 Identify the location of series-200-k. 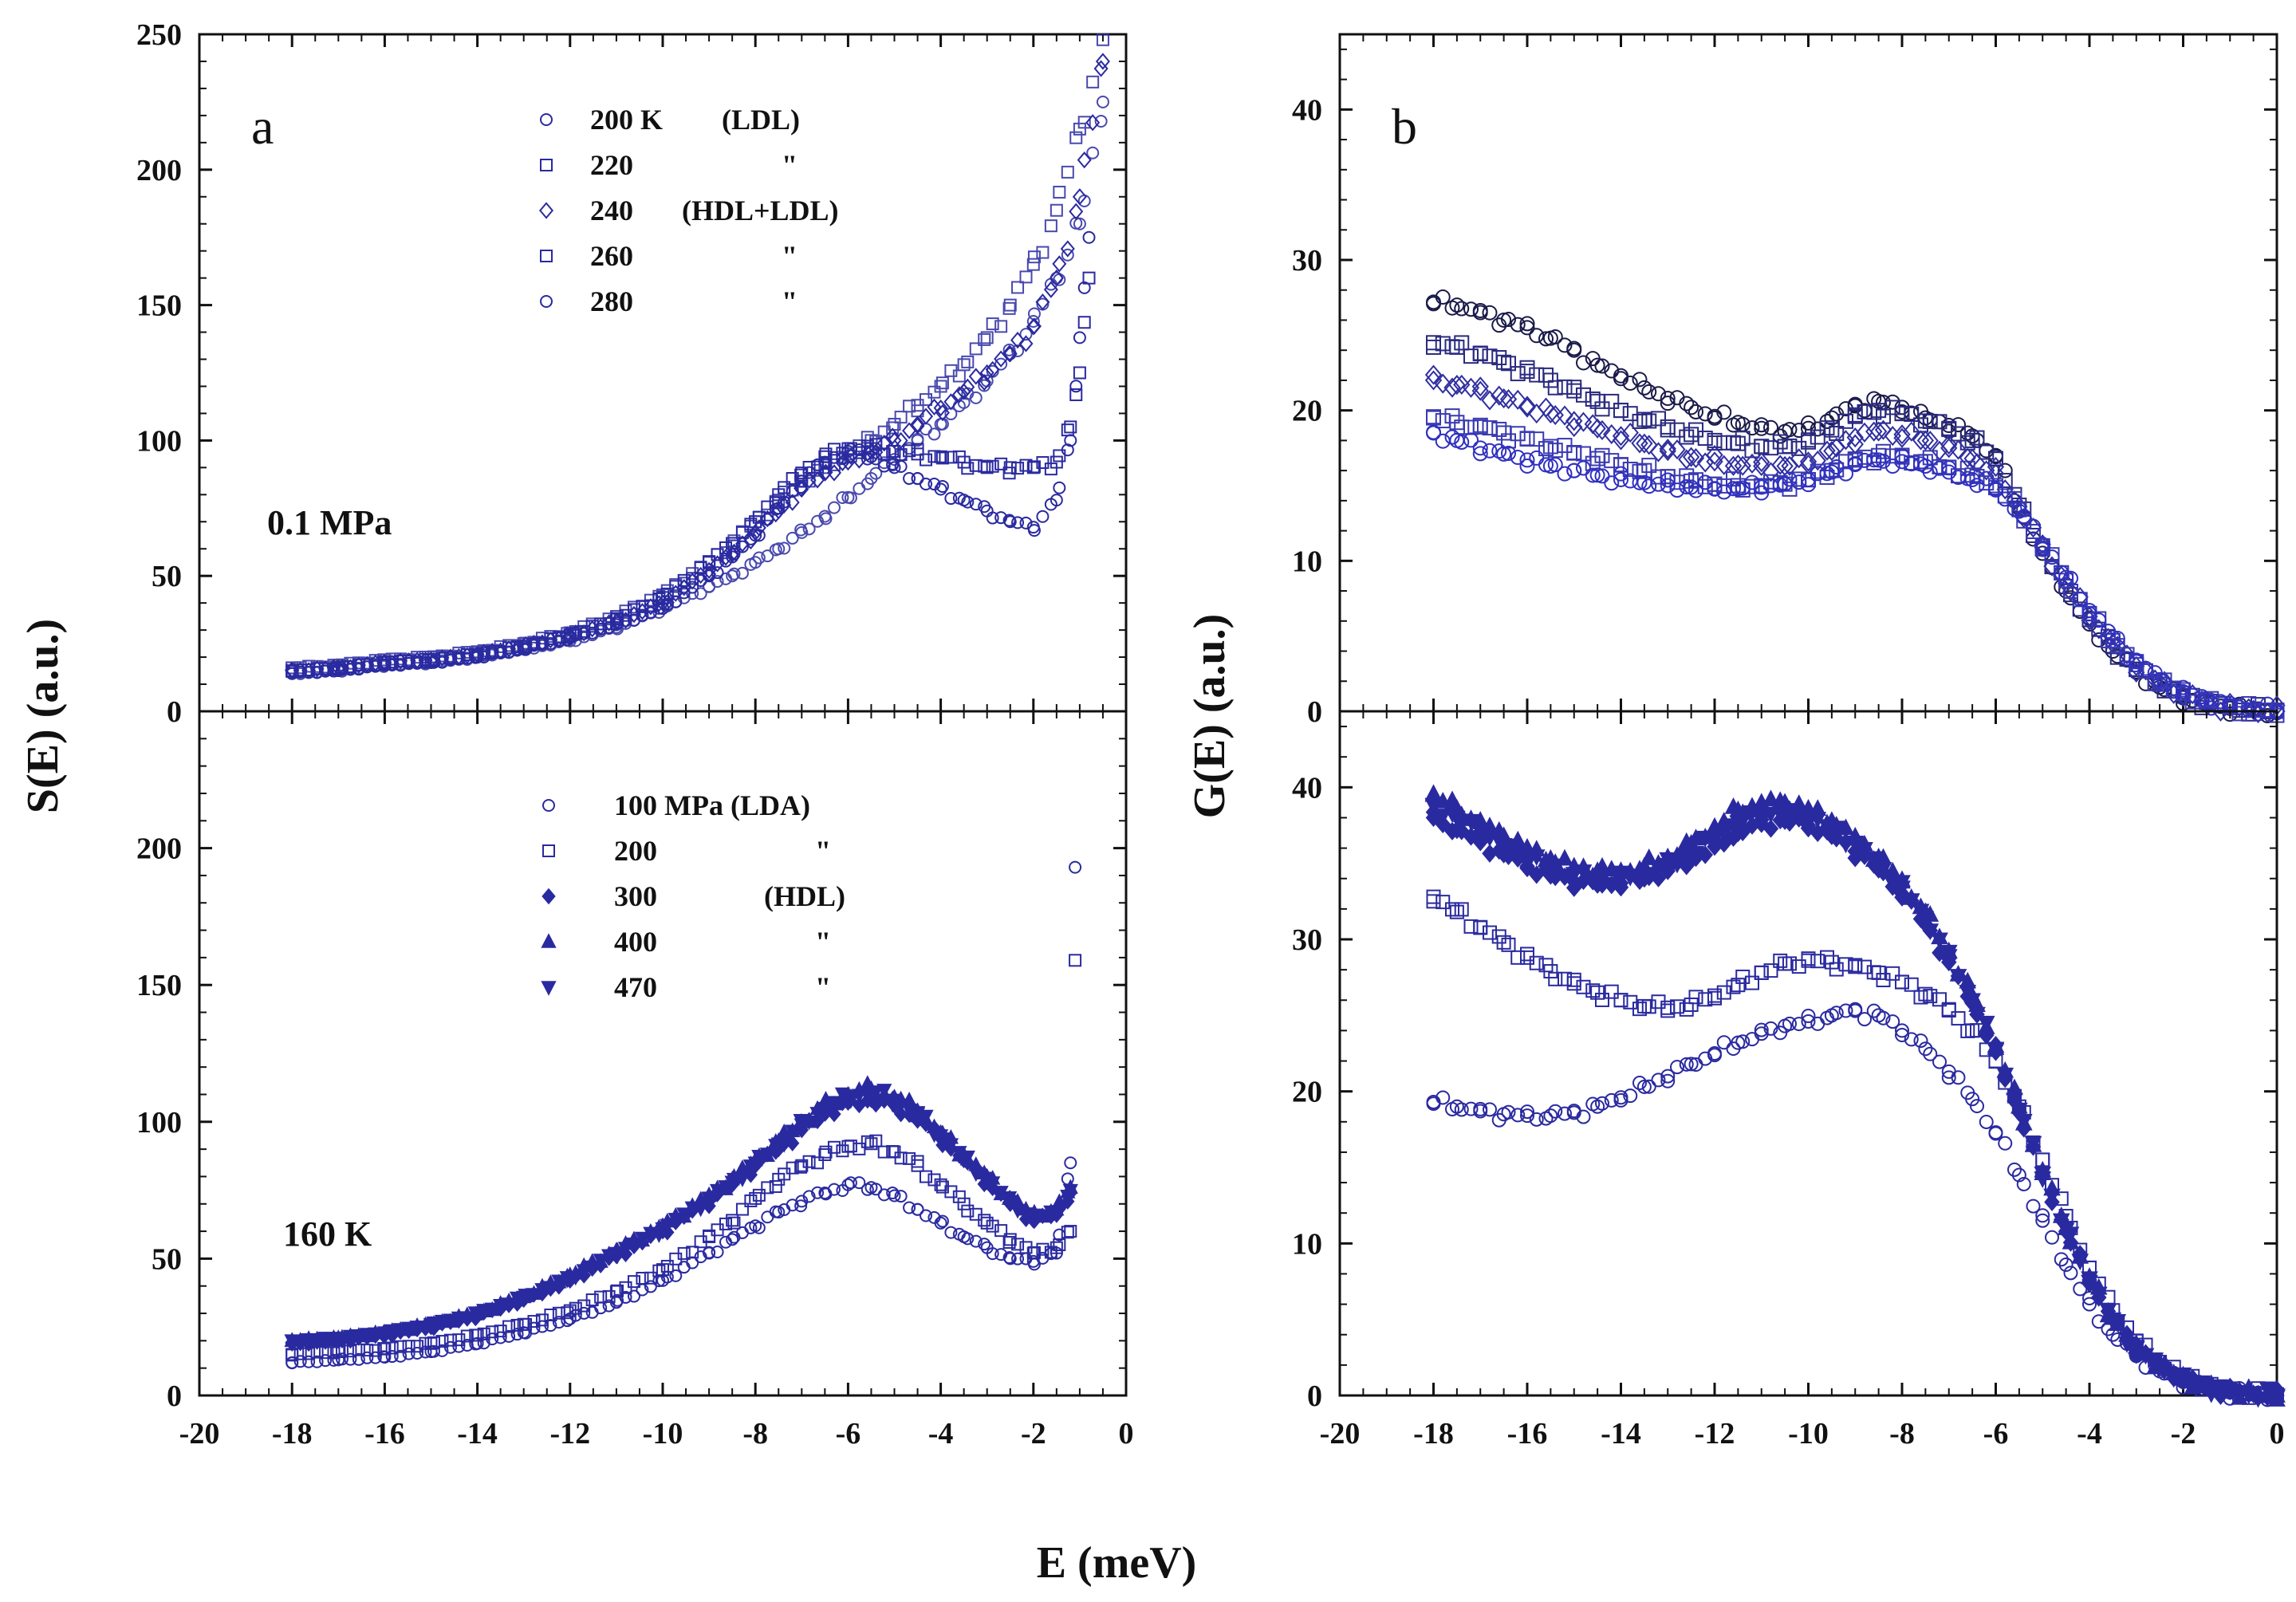
(691, 455).